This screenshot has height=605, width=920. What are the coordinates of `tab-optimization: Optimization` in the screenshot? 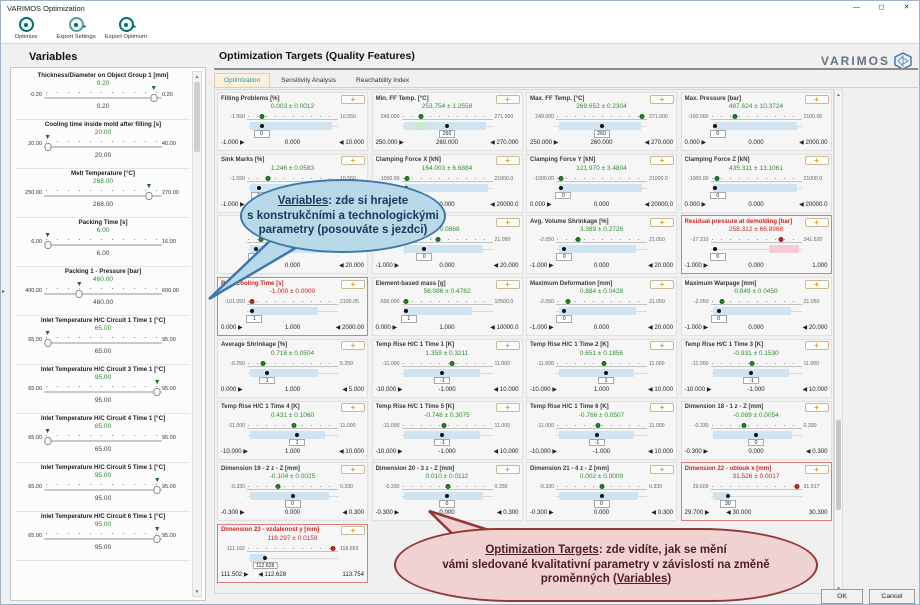 It's located at (242, 80).